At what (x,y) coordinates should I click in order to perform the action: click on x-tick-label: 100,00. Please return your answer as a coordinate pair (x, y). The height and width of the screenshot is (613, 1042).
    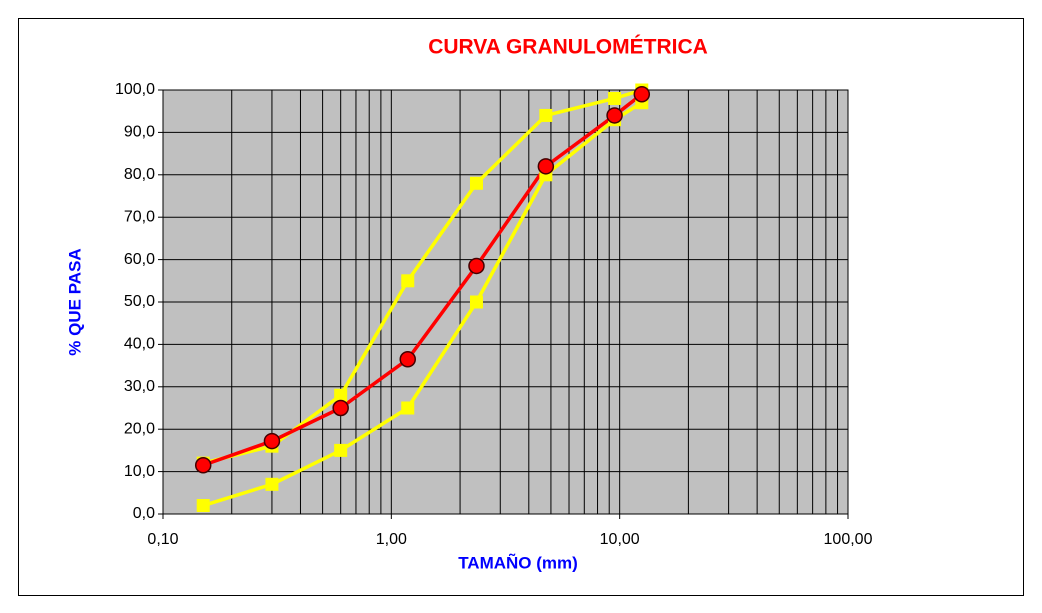
    Looking at the image, I should click on (848, 539).